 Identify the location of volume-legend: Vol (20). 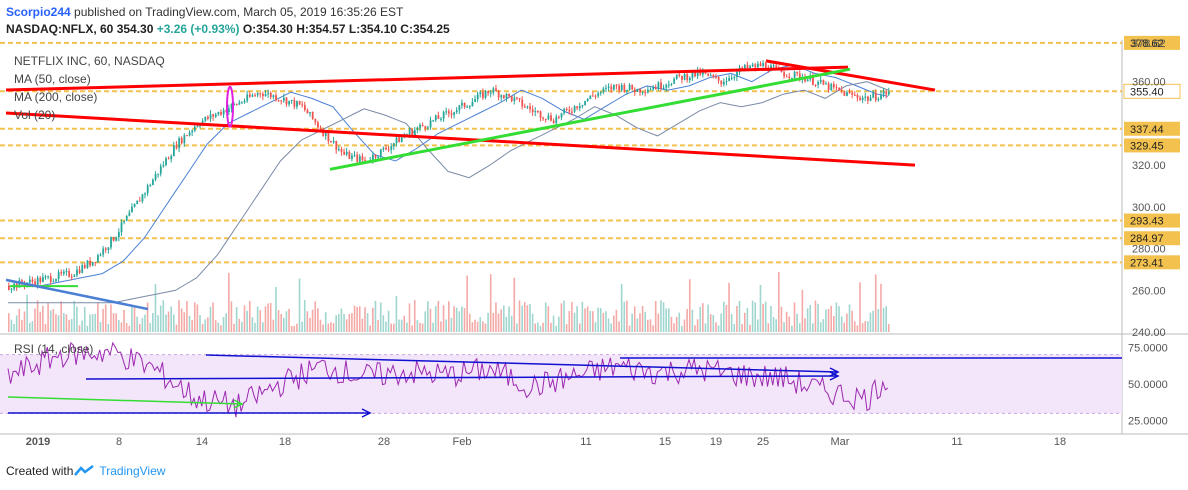
(35, 115).